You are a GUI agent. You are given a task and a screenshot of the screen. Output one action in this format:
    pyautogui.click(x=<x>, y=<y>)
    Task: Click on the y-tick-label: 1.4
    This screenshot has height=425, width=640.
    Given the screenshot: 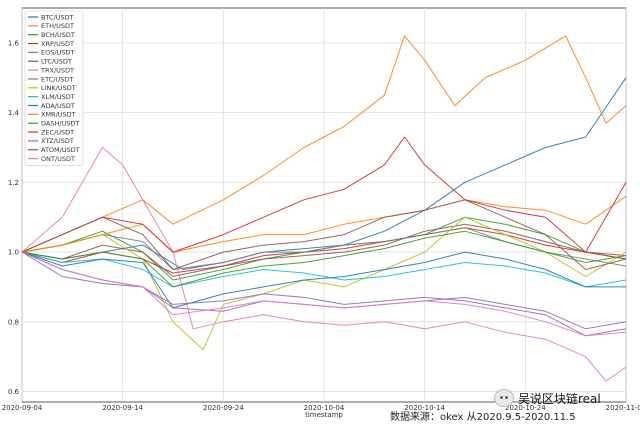 What is the action you would take?
    pyautogui.click(x=14, y=113)
    